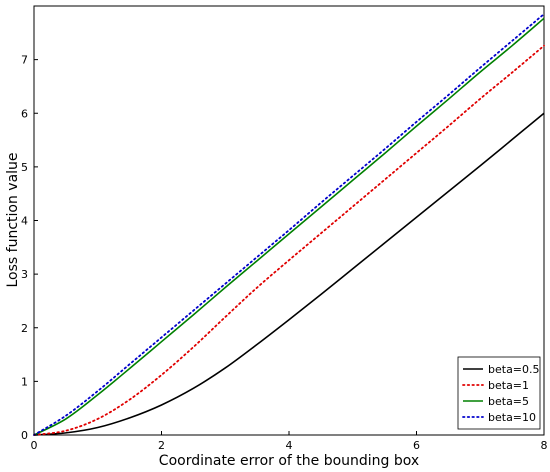 The height and width of the screenshot is (472, 550). Describe the element at coordinates (512, 417) in the screenshot. I see `legend-label-beta-10: beta=10` at that location.